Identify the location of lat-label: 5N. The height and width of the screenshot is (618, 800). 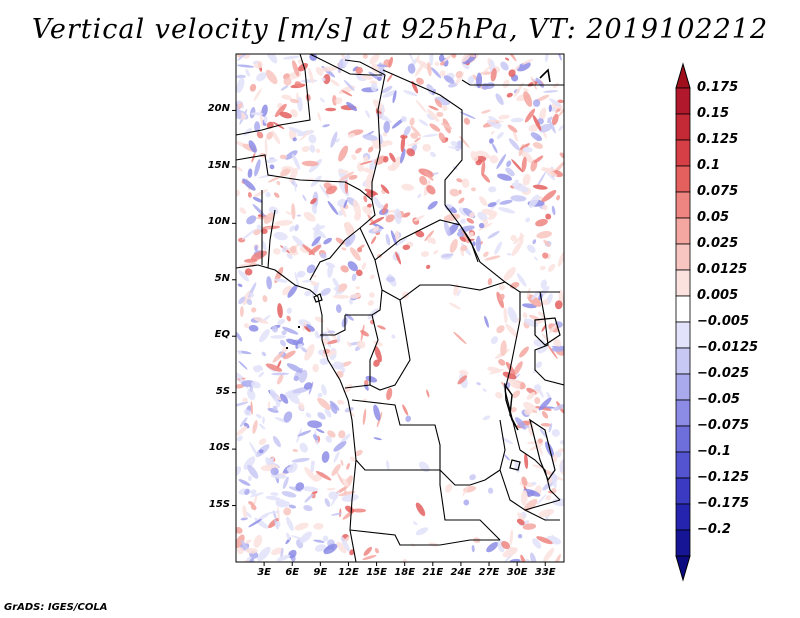
(222, 278).